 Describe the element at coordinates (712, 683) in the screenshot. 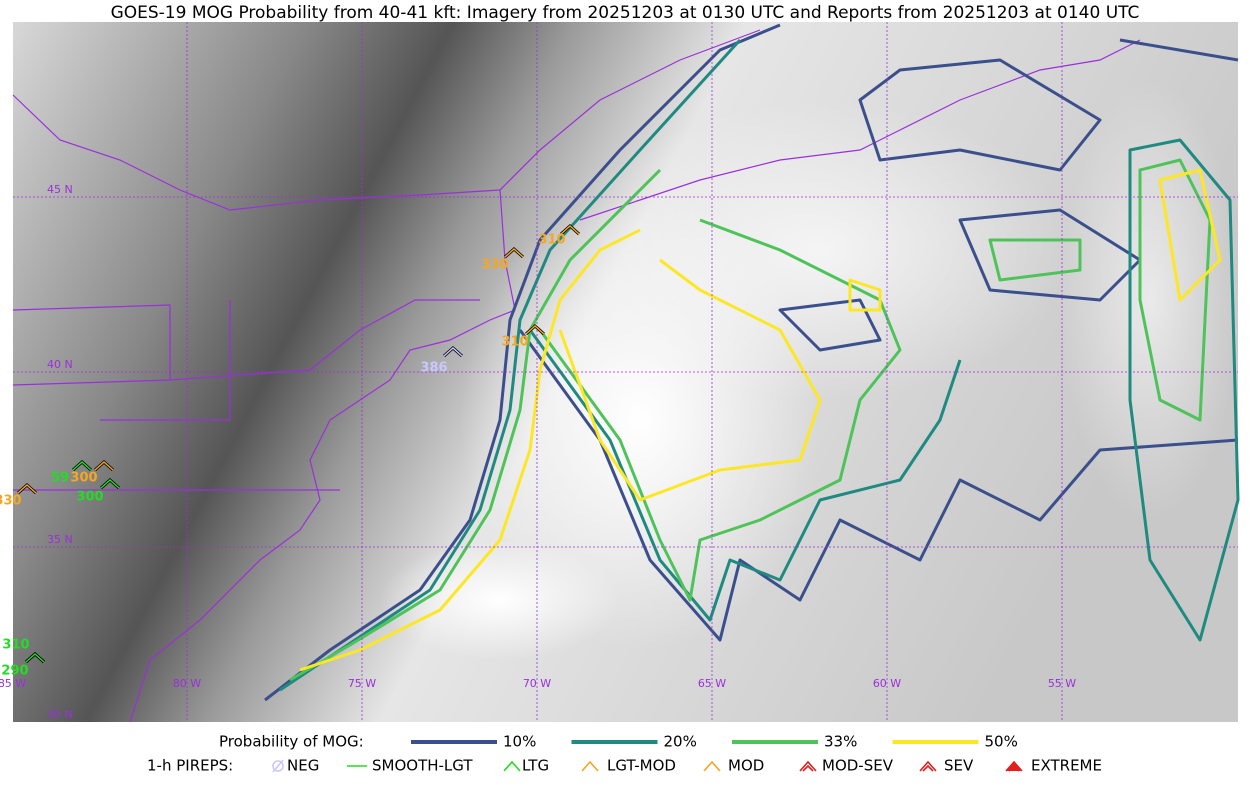

I see `lon-label: 65 W` at that location.